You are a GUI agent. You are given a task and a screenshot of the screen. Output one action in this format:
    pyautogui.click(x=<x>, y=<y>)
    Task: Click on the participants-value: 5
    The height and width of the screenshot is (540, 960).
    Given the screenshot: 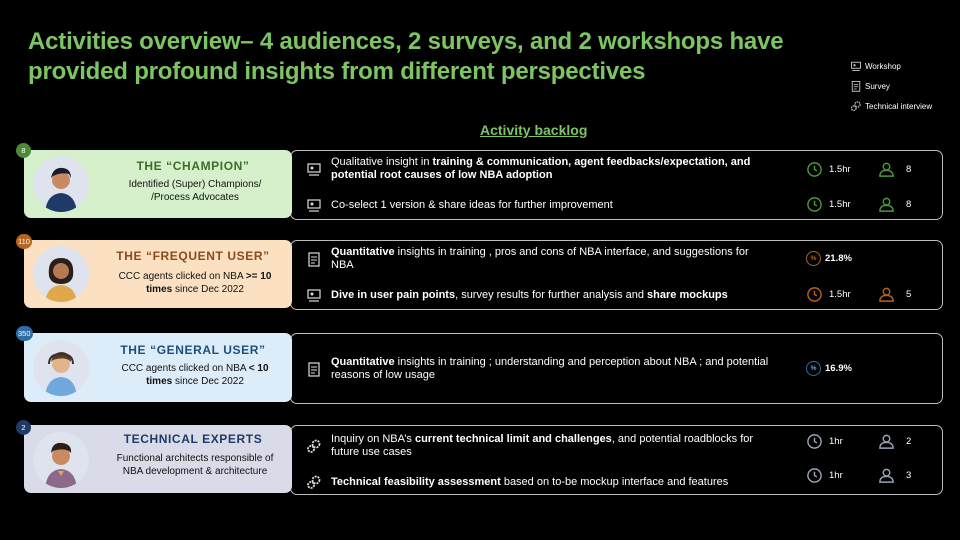 What is the action you would take?
    pyautogui.click(x=909, y=294)
    